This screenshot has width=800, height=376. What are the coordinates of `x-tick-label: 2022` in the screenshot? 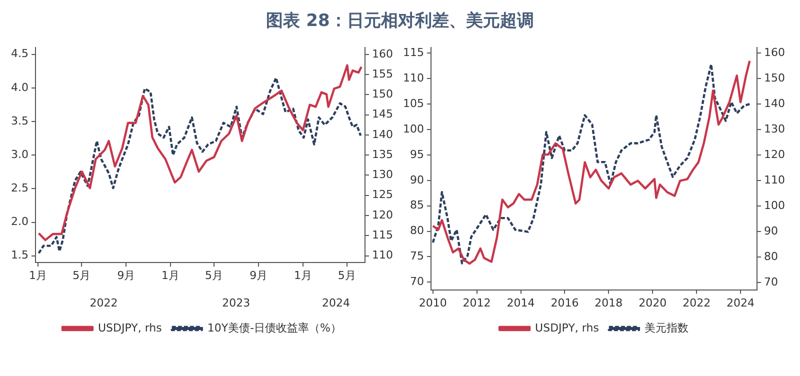 It's located at (696, 303).